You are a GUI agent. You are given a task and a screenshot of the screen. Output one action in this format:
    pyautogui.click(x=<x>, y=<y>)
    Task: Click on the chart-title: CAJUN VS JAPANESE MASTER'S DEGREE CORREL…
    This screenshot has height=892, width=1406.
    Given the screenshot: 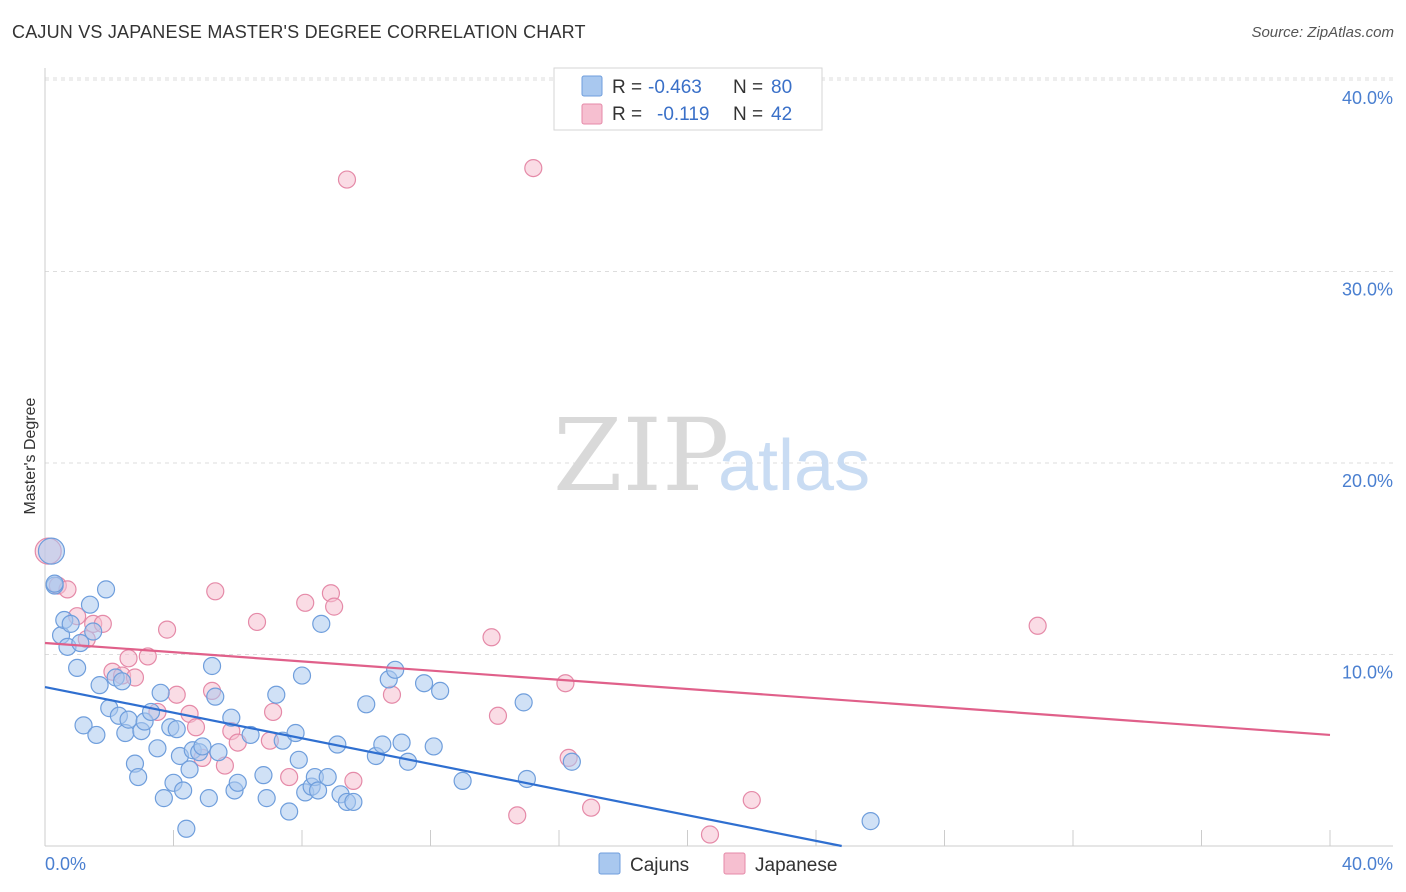 What is the action you would take?
    pyautogui.click(x=299, y=32)
    